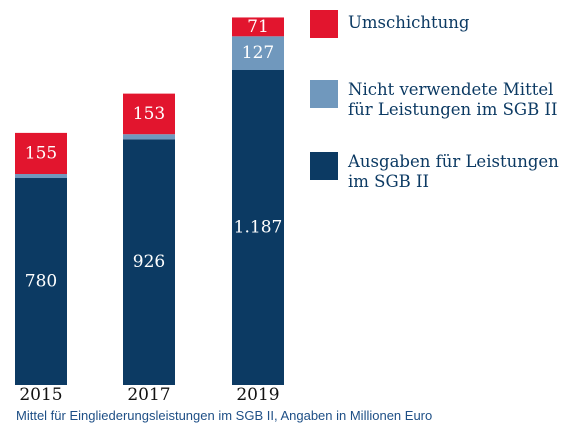 The width and height of the screenshot is (576, 433). I want to click on data-label-2019-2: 71, so click(258, 27).